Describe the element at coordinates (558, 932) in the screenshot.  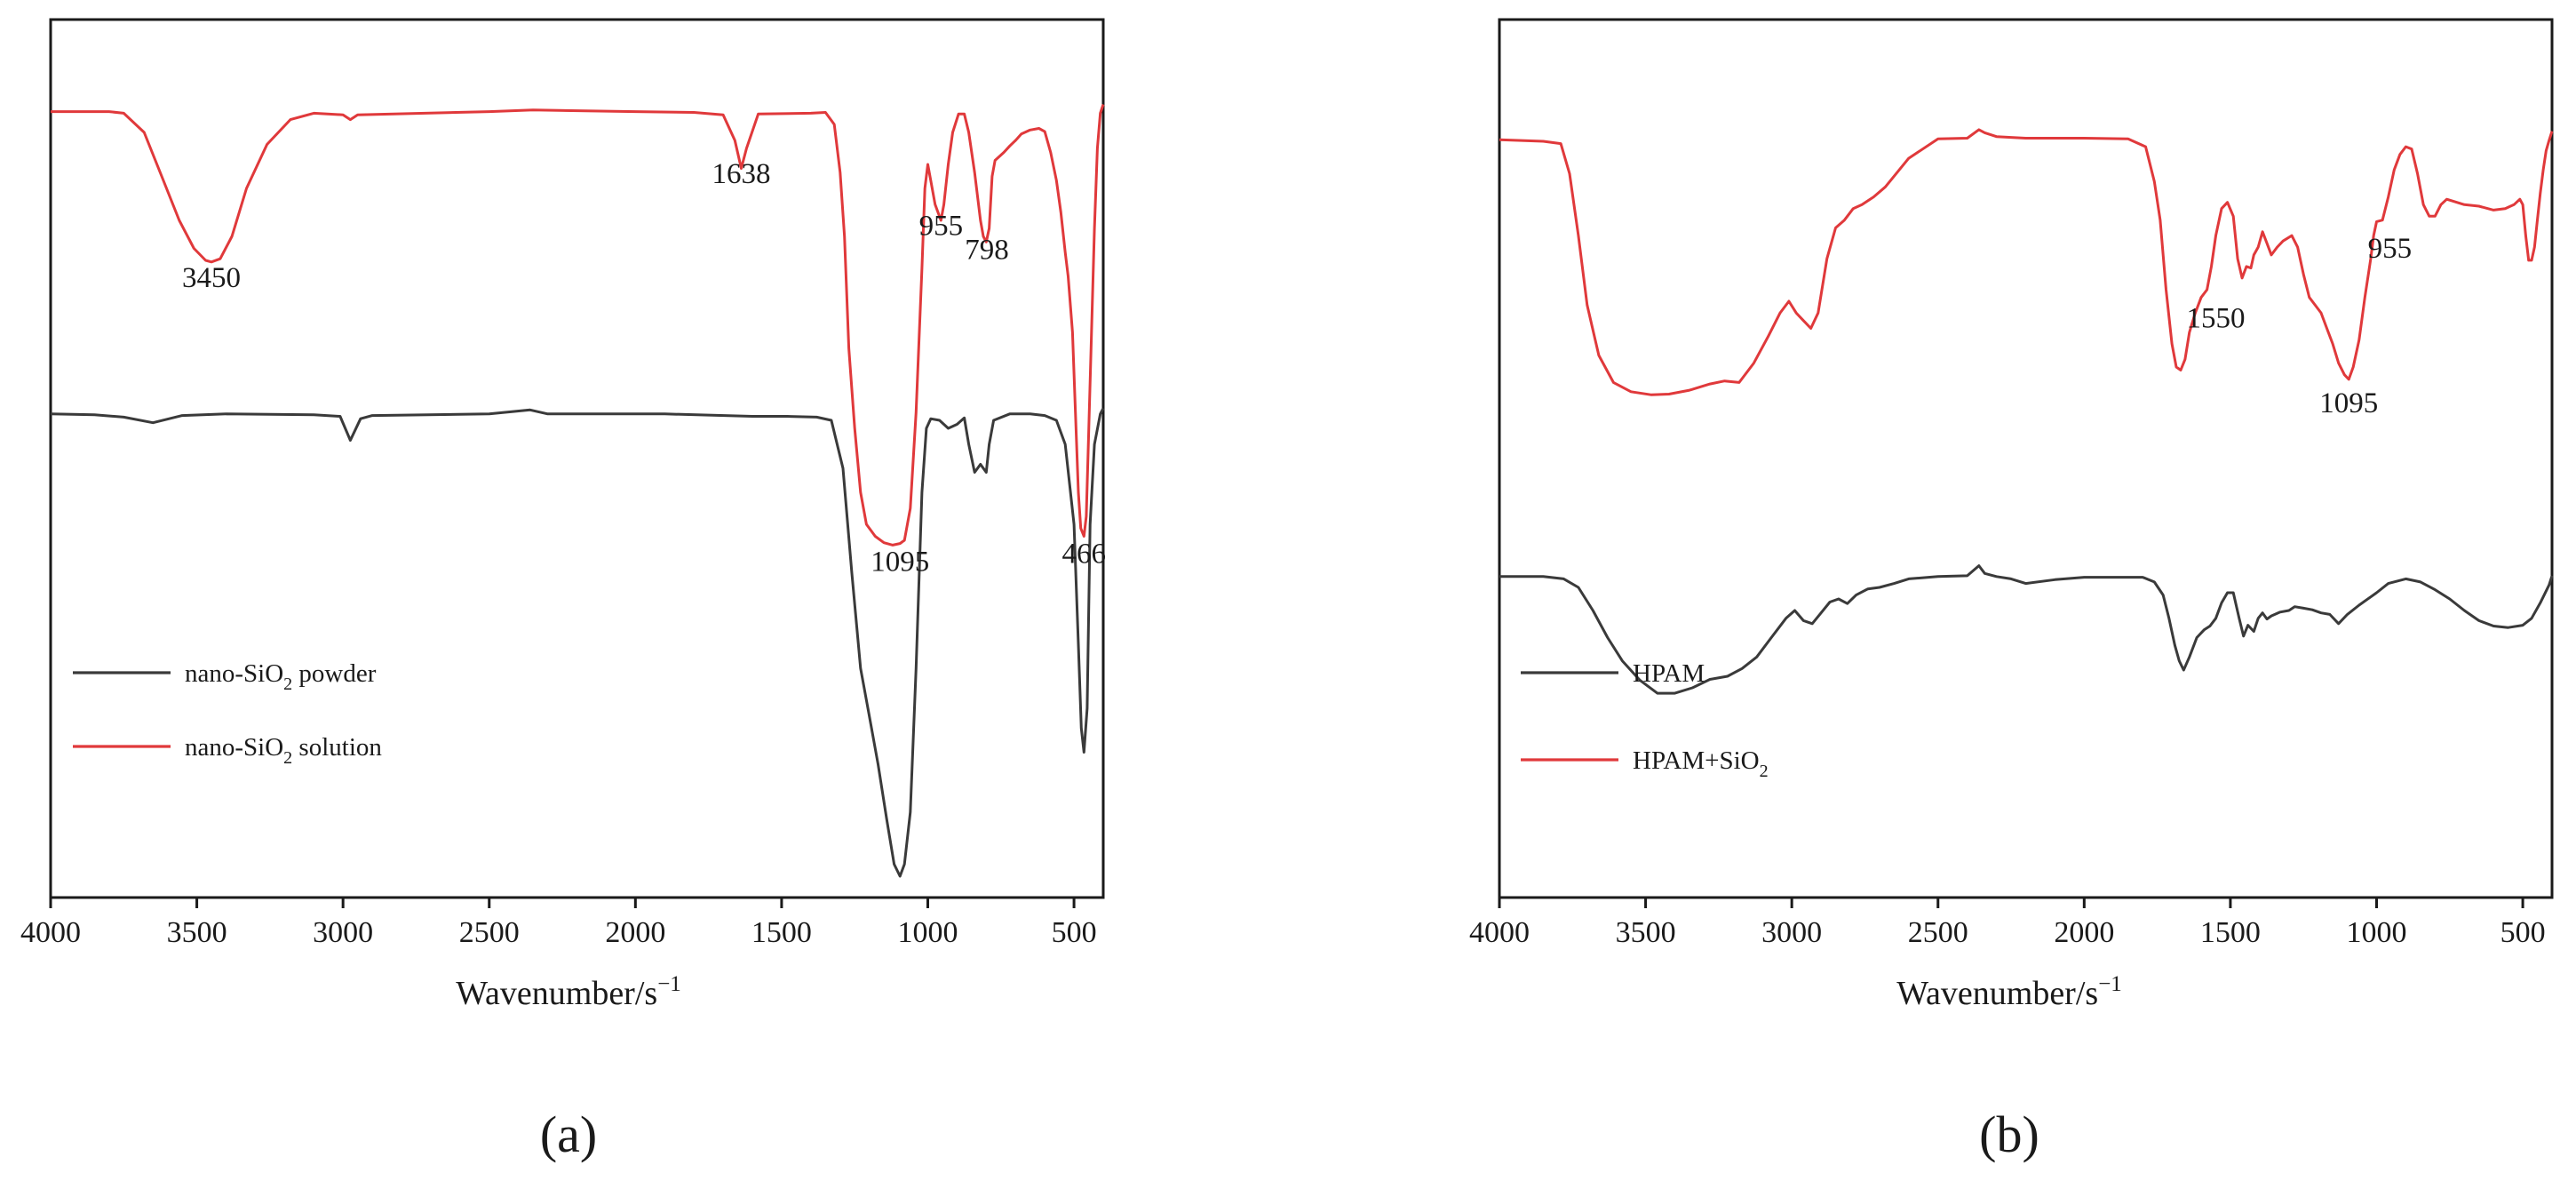
I see `panel-a-x-tick-labels: 4000 3500 3000 2500 2000 1500 1000 500` at that location.